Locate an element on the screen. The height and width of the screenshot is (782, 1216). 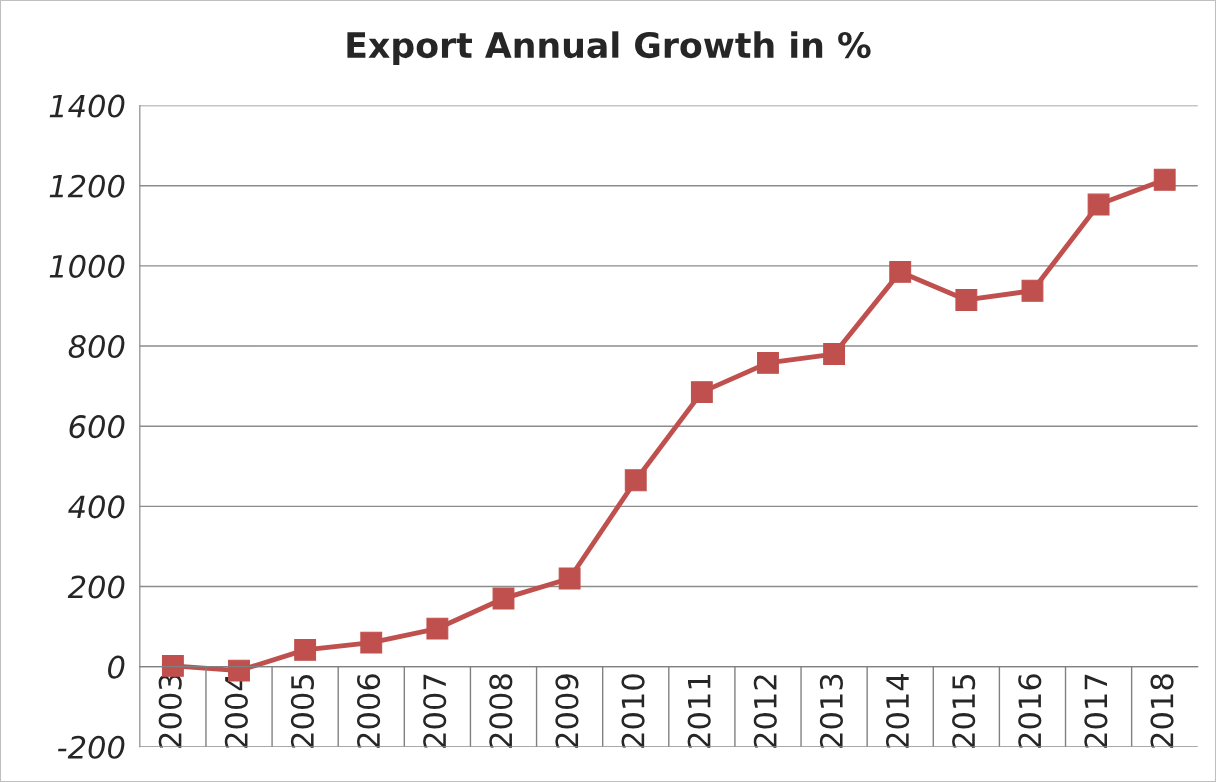
x-tick-label: 2013 is located at coordinates (831, 711).